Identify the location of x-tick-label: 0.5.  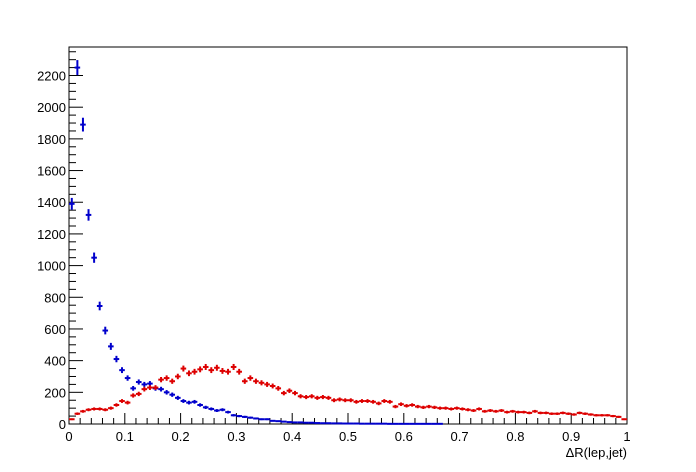
(348, 436).